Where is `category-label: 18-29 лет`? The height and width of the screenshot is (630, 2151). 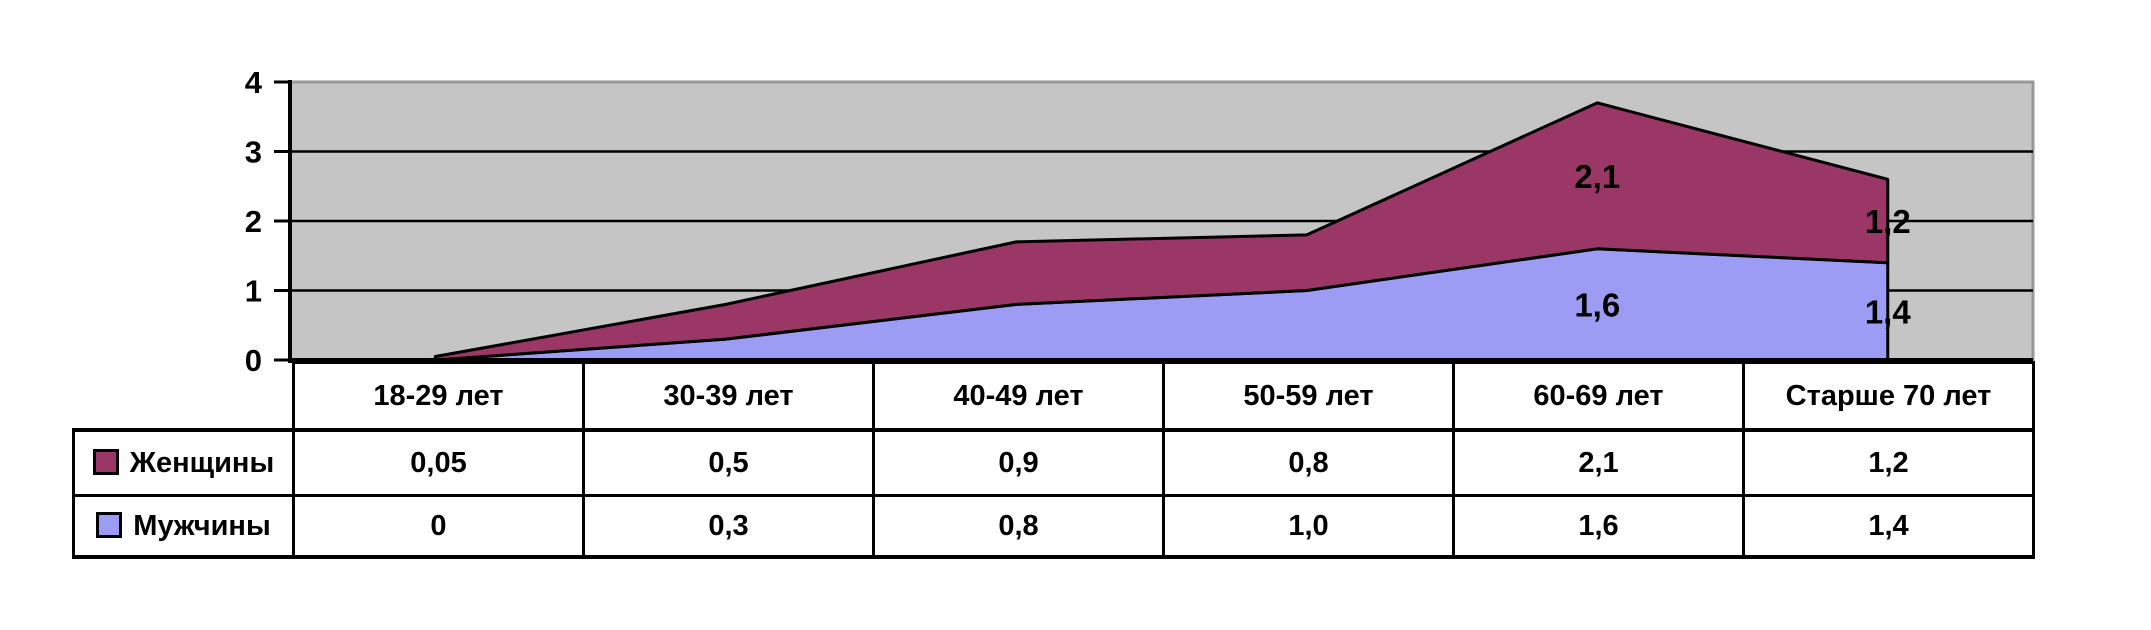 category-label: 18-29 лет is located at coordinates (438, 396).